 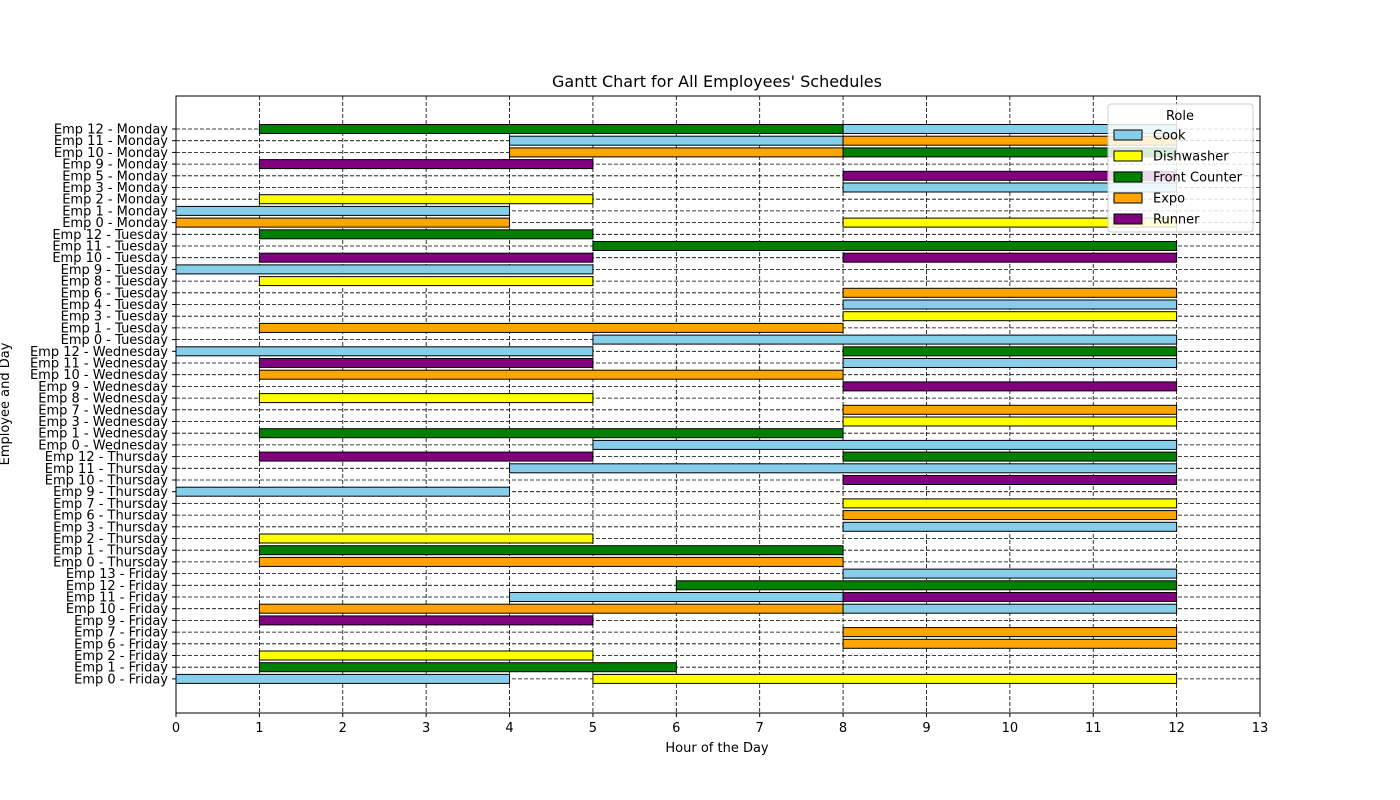 What do you see at coordinates (1128, 135) in the screenshot?
I see `legend-swatch-cook` at bounding box center [1128, 135].